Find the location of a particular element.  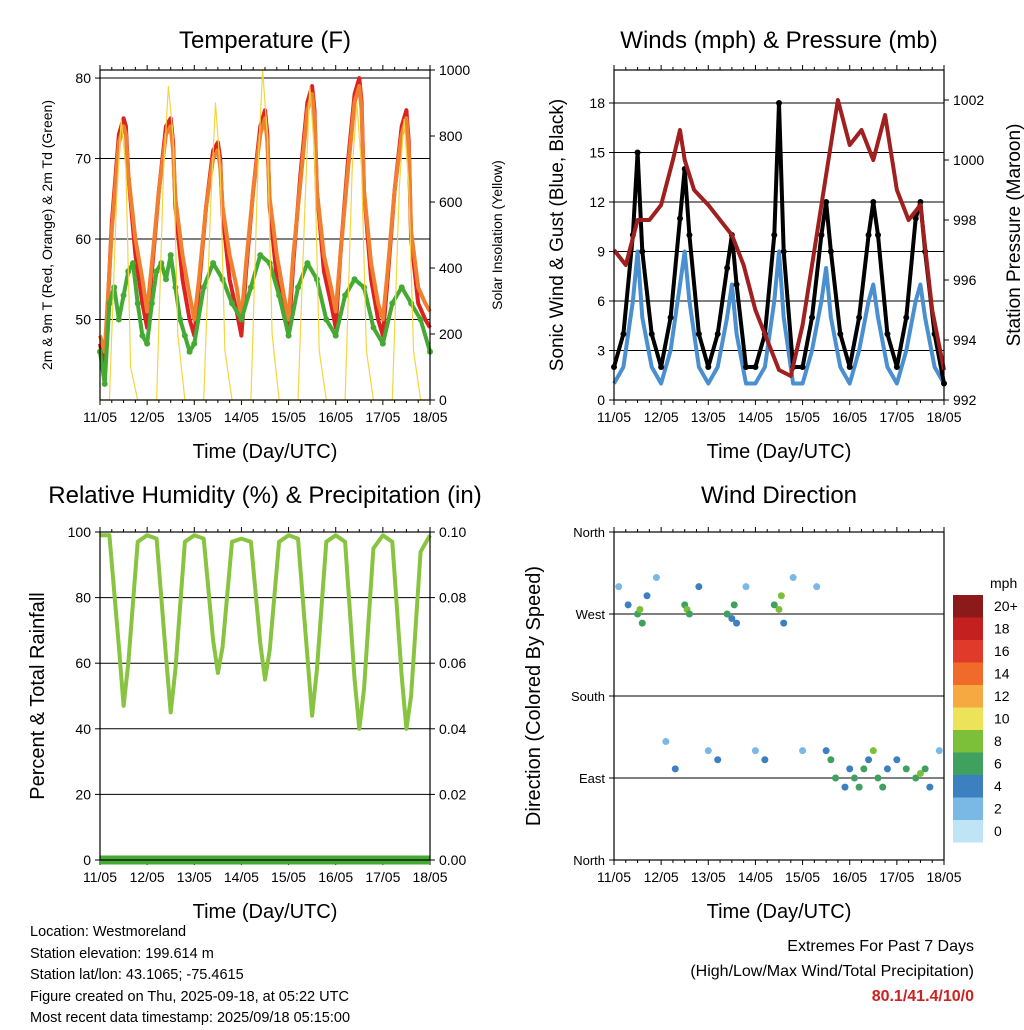

series-line-9m-t is located at coordinates (265, 219).